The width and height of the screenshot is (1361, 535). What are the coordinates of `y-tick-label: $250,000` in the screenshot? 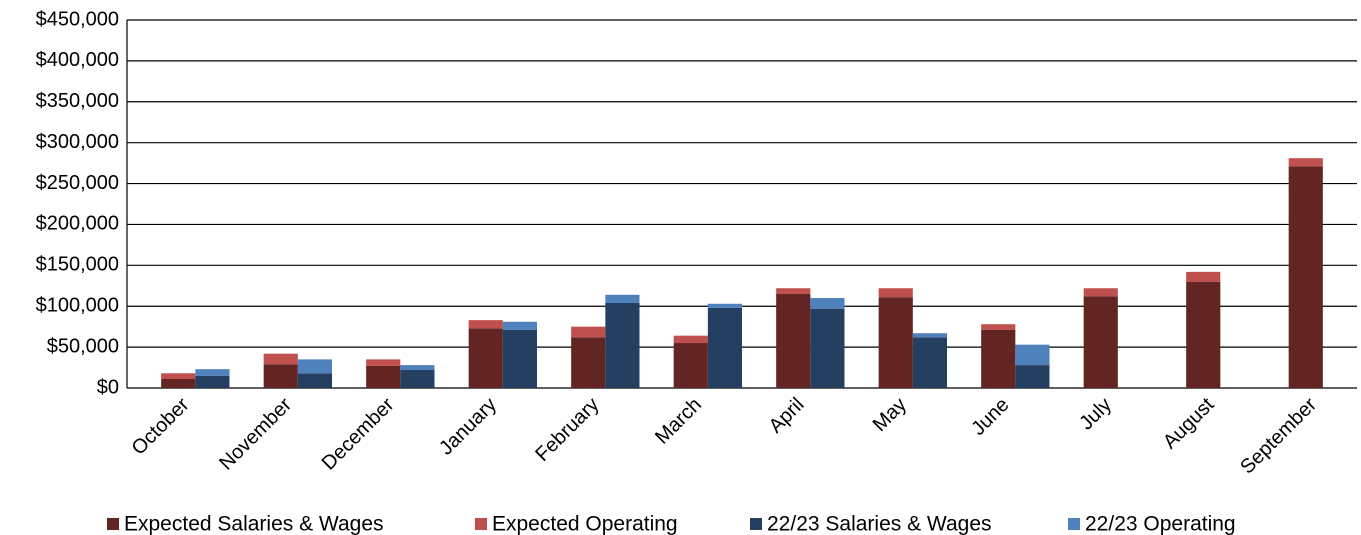 It's located at (77, 183).